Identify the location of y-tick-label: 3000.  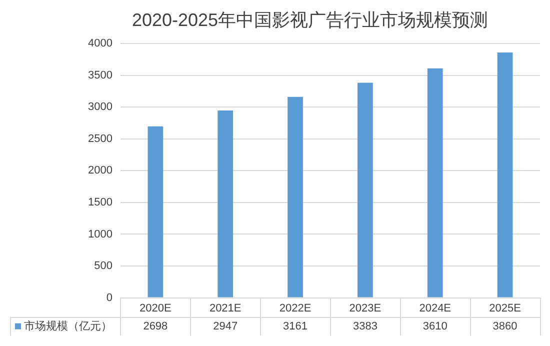
(100, 107).